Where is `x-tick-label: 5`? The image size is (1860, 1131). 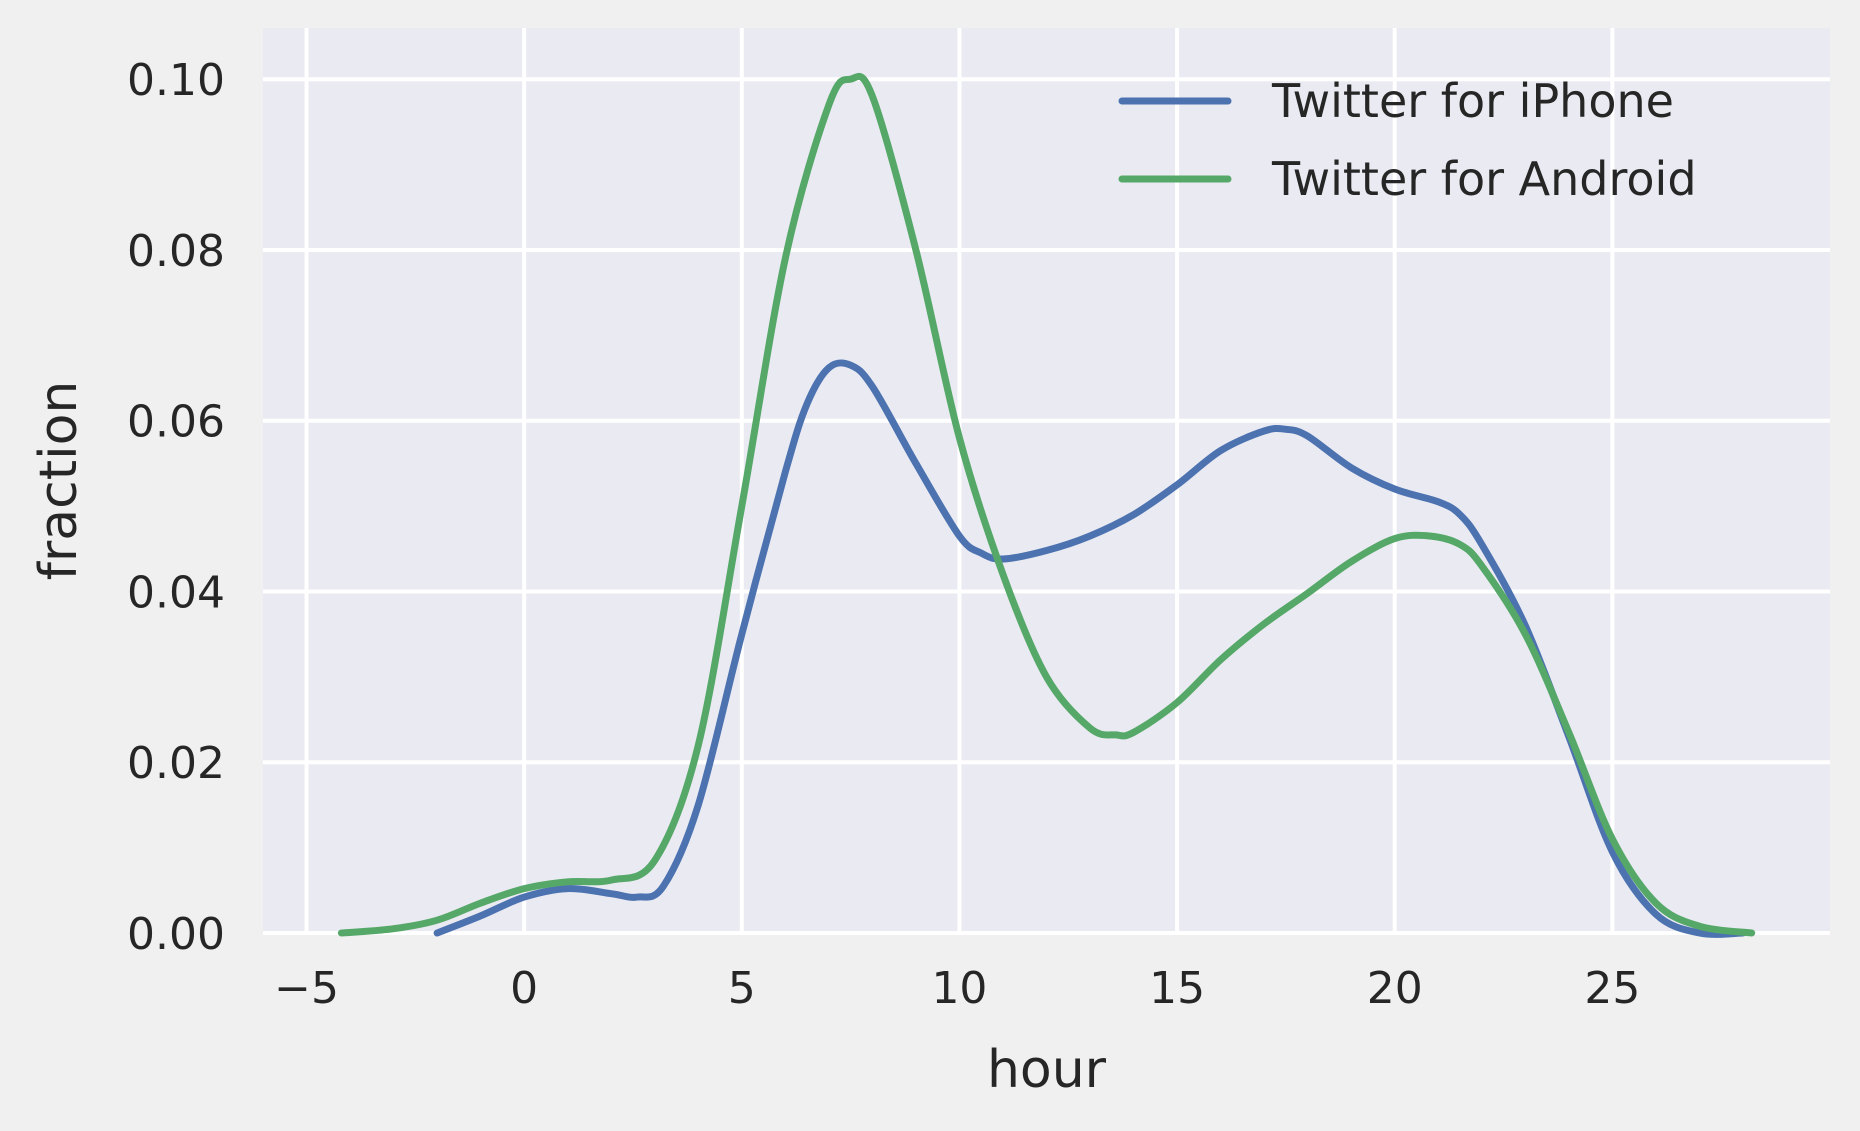
x-tick-label: 5 is located at coordinates (742, 988).